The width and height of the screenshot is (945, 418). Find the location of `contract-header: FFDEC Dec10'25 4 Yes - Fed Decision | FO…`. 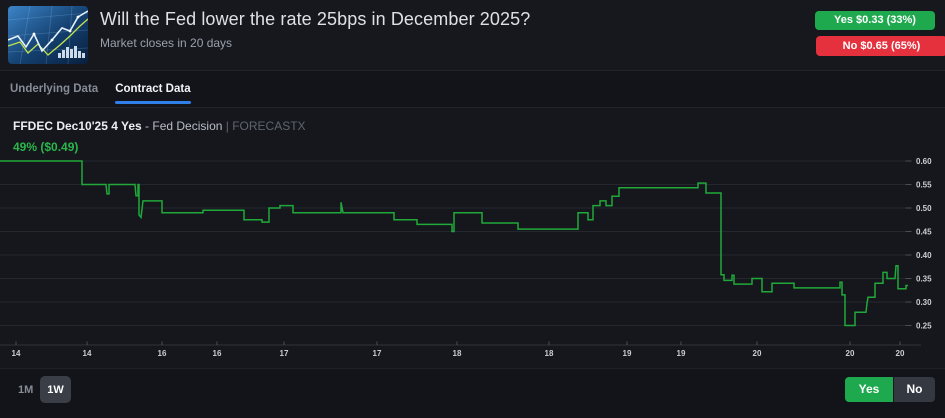

contract-header: FFDEC Dec10'25 4 Yes - Fed Decision | FO… is located at coordinates (159, 126).